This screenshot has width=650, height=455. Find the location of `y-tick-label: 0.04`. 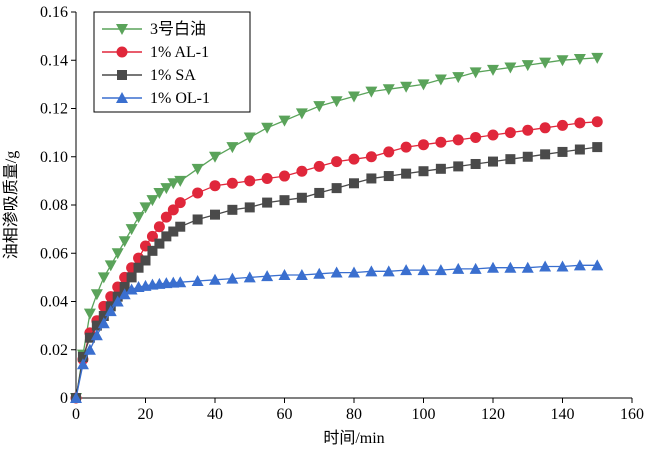

y-tick-label: 0.04 is located at coordinates (54, 302).